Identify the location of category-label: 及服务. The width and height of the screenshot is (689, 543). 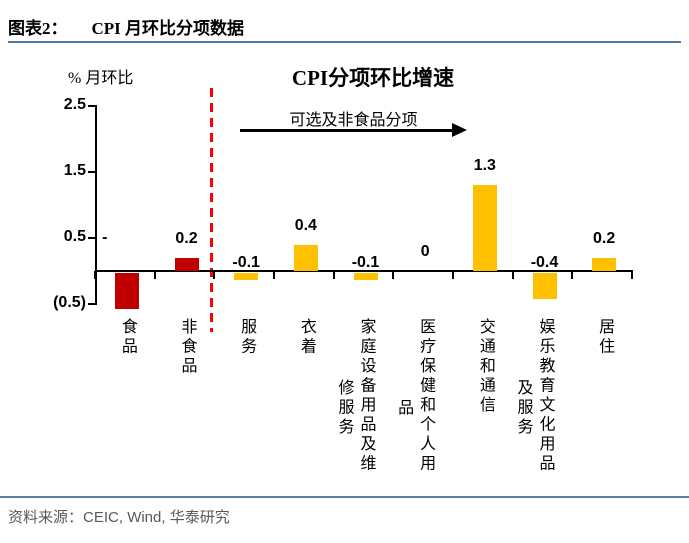
(523, 408).